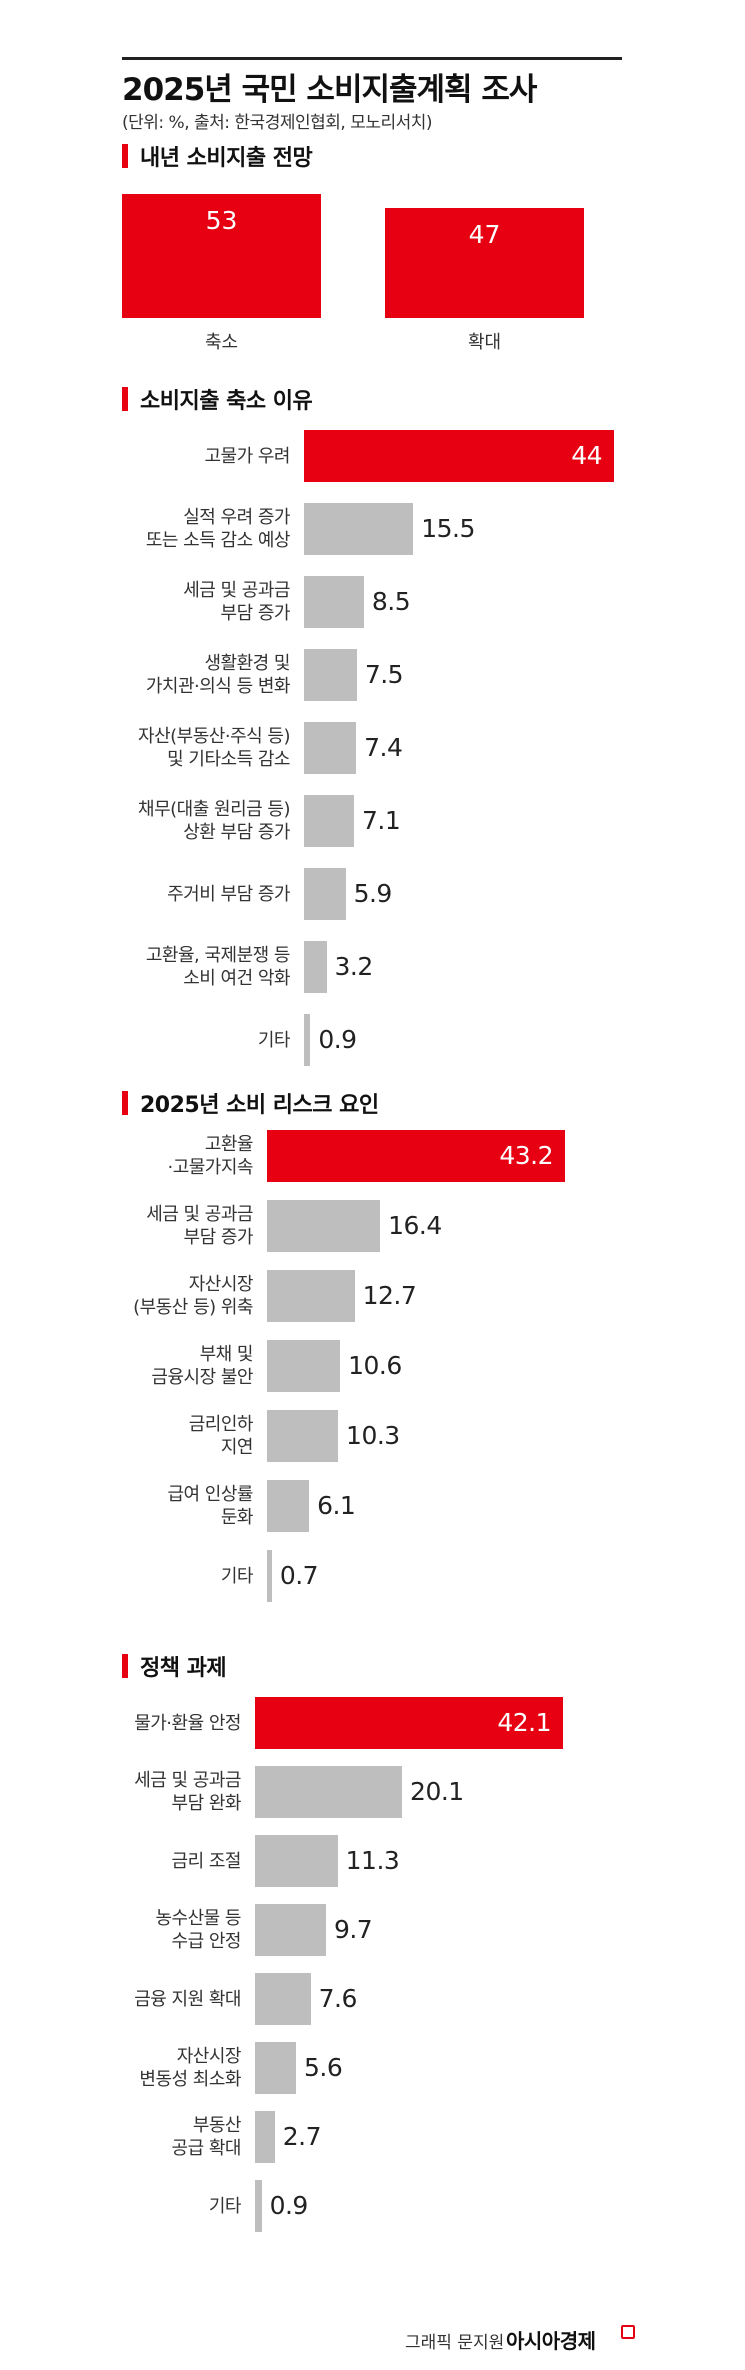 This screenshot has height=2370, width=745. Describe the element at coordinates (384, 674) in the screenshot. I see `reason-value-label: 7.5` at that location.